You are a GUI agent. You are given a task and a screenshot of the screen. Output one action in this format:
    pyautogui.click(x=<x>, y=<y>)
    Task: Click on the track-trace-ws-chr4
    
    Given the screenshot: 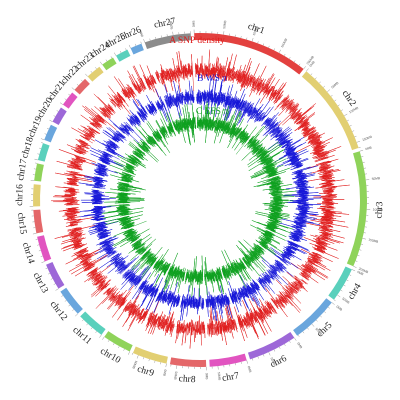 What is the action you would take?
    pyautogui.click(x=288, y=254)
    